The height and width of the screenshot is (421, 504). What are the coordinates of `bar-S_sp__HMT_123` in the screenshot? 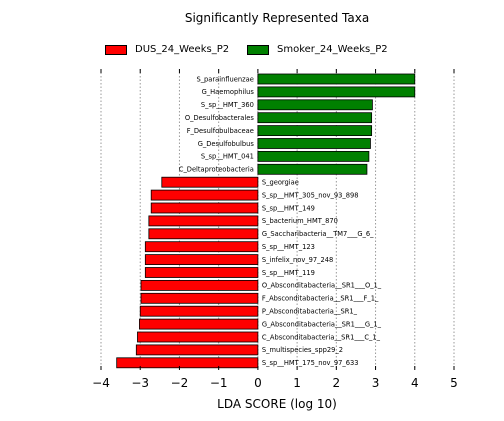 It's located at (201, 247).